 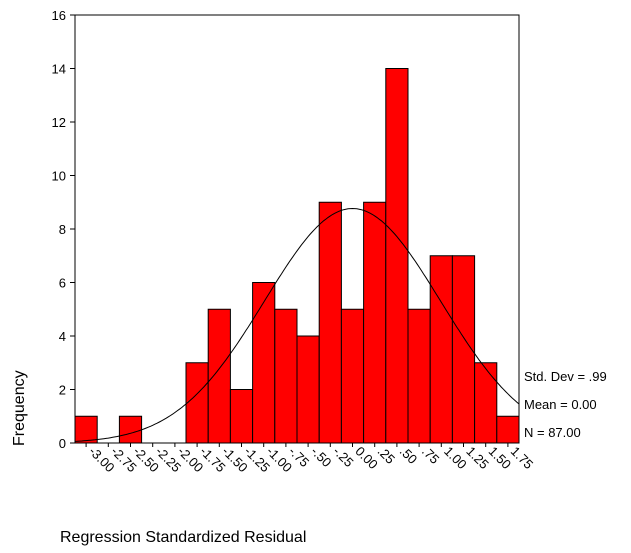 What do you see at coordinates (430, 455) in the screenshot?
I see `x-tick-label: .75` at bounding box center [430, 455].